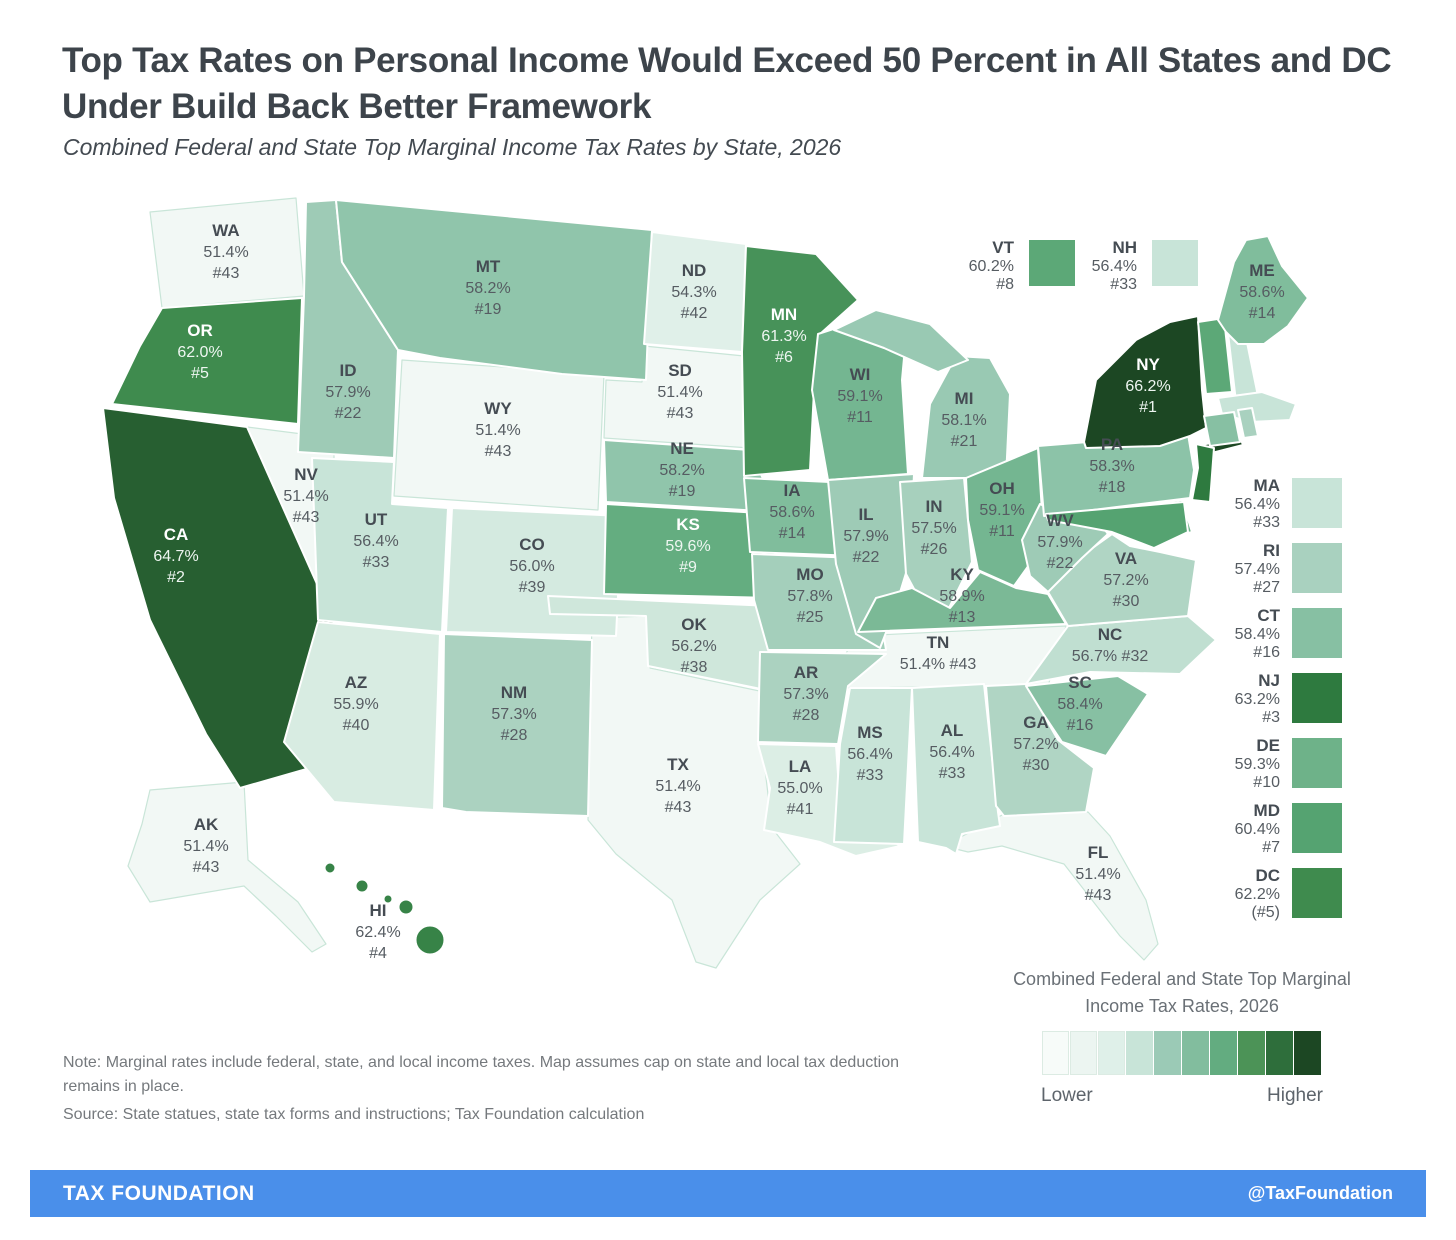  Describe the element at coordinates (678, 764) in the screenshot. I see `state-label-TX: TX` at that location.